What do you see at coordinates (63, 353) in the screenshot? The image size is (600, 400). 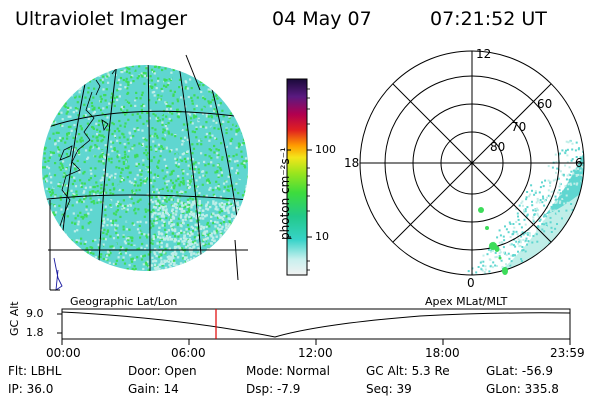 I see `timeline-xtick-0000: 00:00` at bounding box center [63, 353].